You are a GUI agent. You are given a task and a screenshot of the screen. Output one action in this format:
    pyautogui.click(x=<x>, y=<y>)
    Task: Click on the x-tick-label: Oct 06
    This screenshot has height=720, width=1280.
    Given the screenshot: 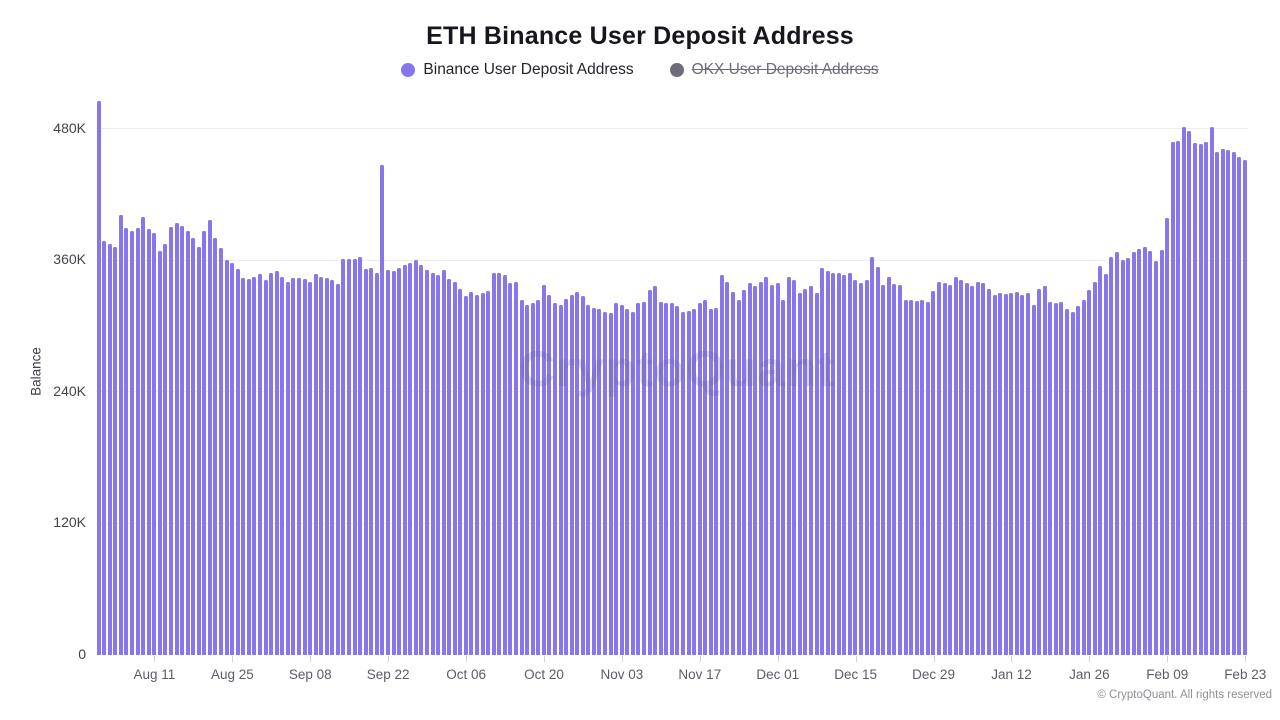 What is the action you would take?
    pyautogui.click(x=466, y=674)
    